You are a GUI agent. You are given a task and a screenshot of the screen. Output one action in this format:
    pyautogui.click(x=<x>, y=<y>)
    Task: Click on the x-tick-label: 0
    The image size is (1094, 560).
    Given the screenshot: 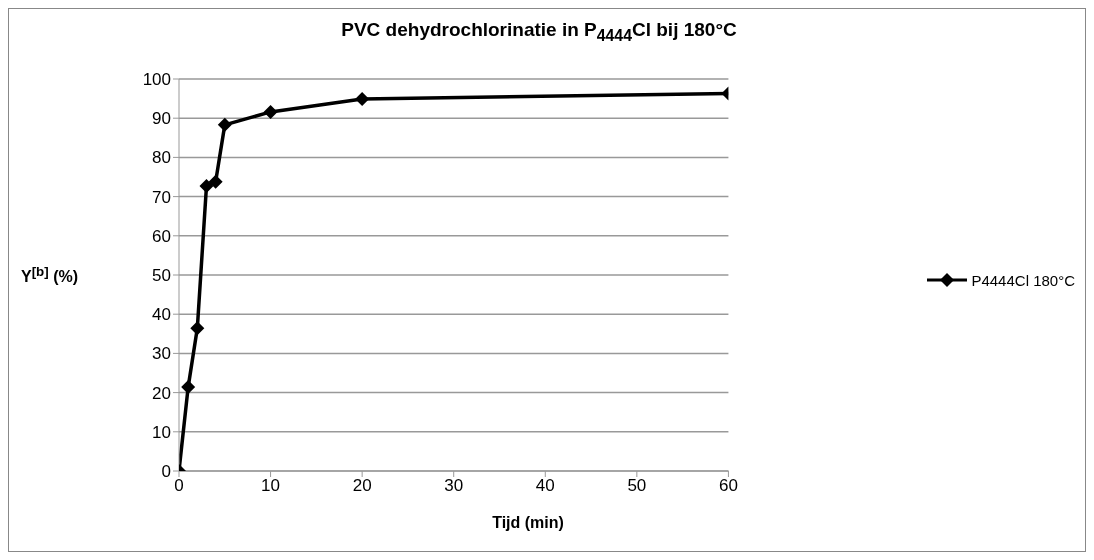 What is the action you would take?
    pyautogui.click(x=179, y=486)
    